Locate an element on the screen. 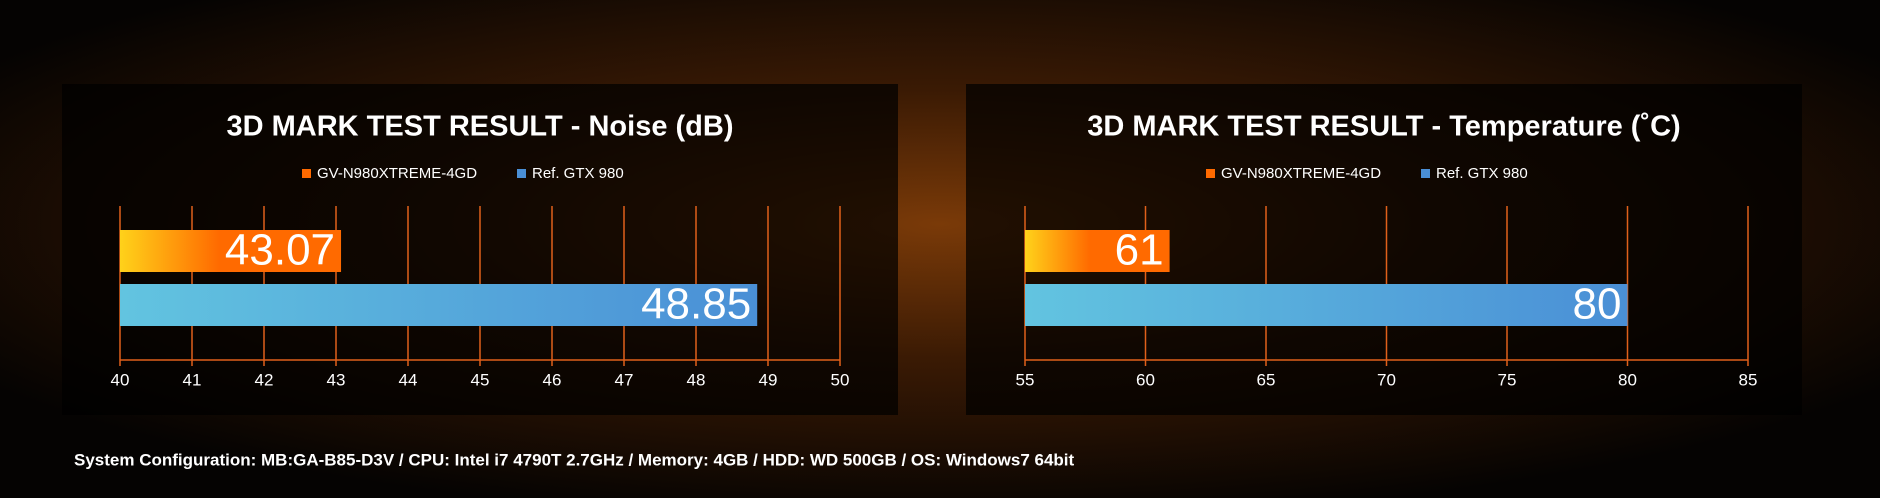 Image resolution: width=1880 pixels, height=498 pixels. x-tick-label: 42 is located at coordinates (264, 379).